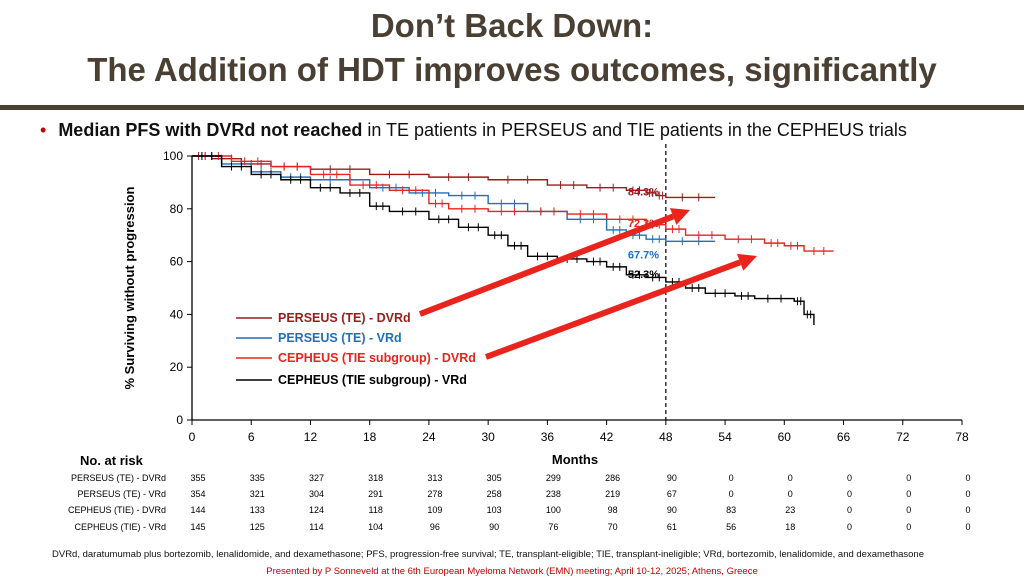  I want to click on at-risk-row-label: CEPHEUS (TIE) - DVRd, so click(117, 510).